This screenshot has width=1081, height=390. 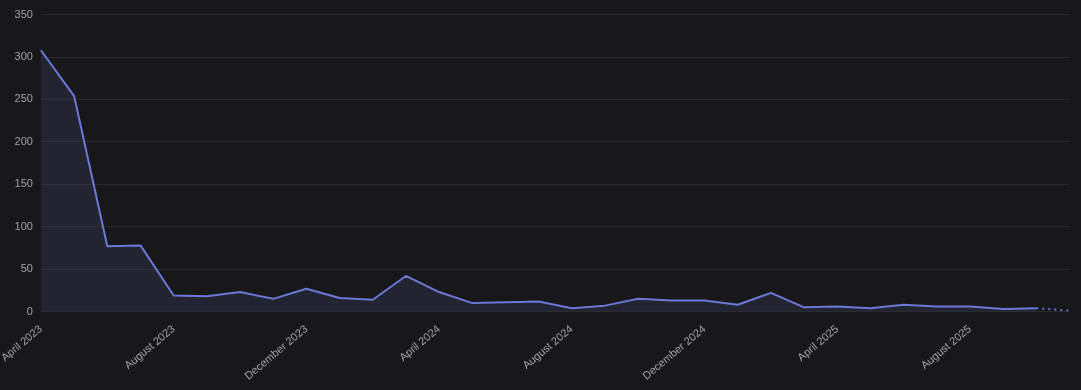 I want to click on y-tick-label: 200, so click(x=23, y=140).